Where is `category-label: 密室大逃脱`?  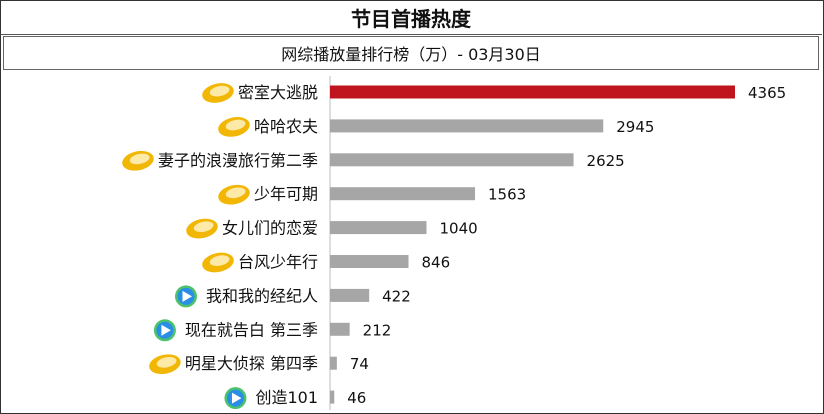 category-label: 密室大逃脱 is located at coordinates (278, 92).